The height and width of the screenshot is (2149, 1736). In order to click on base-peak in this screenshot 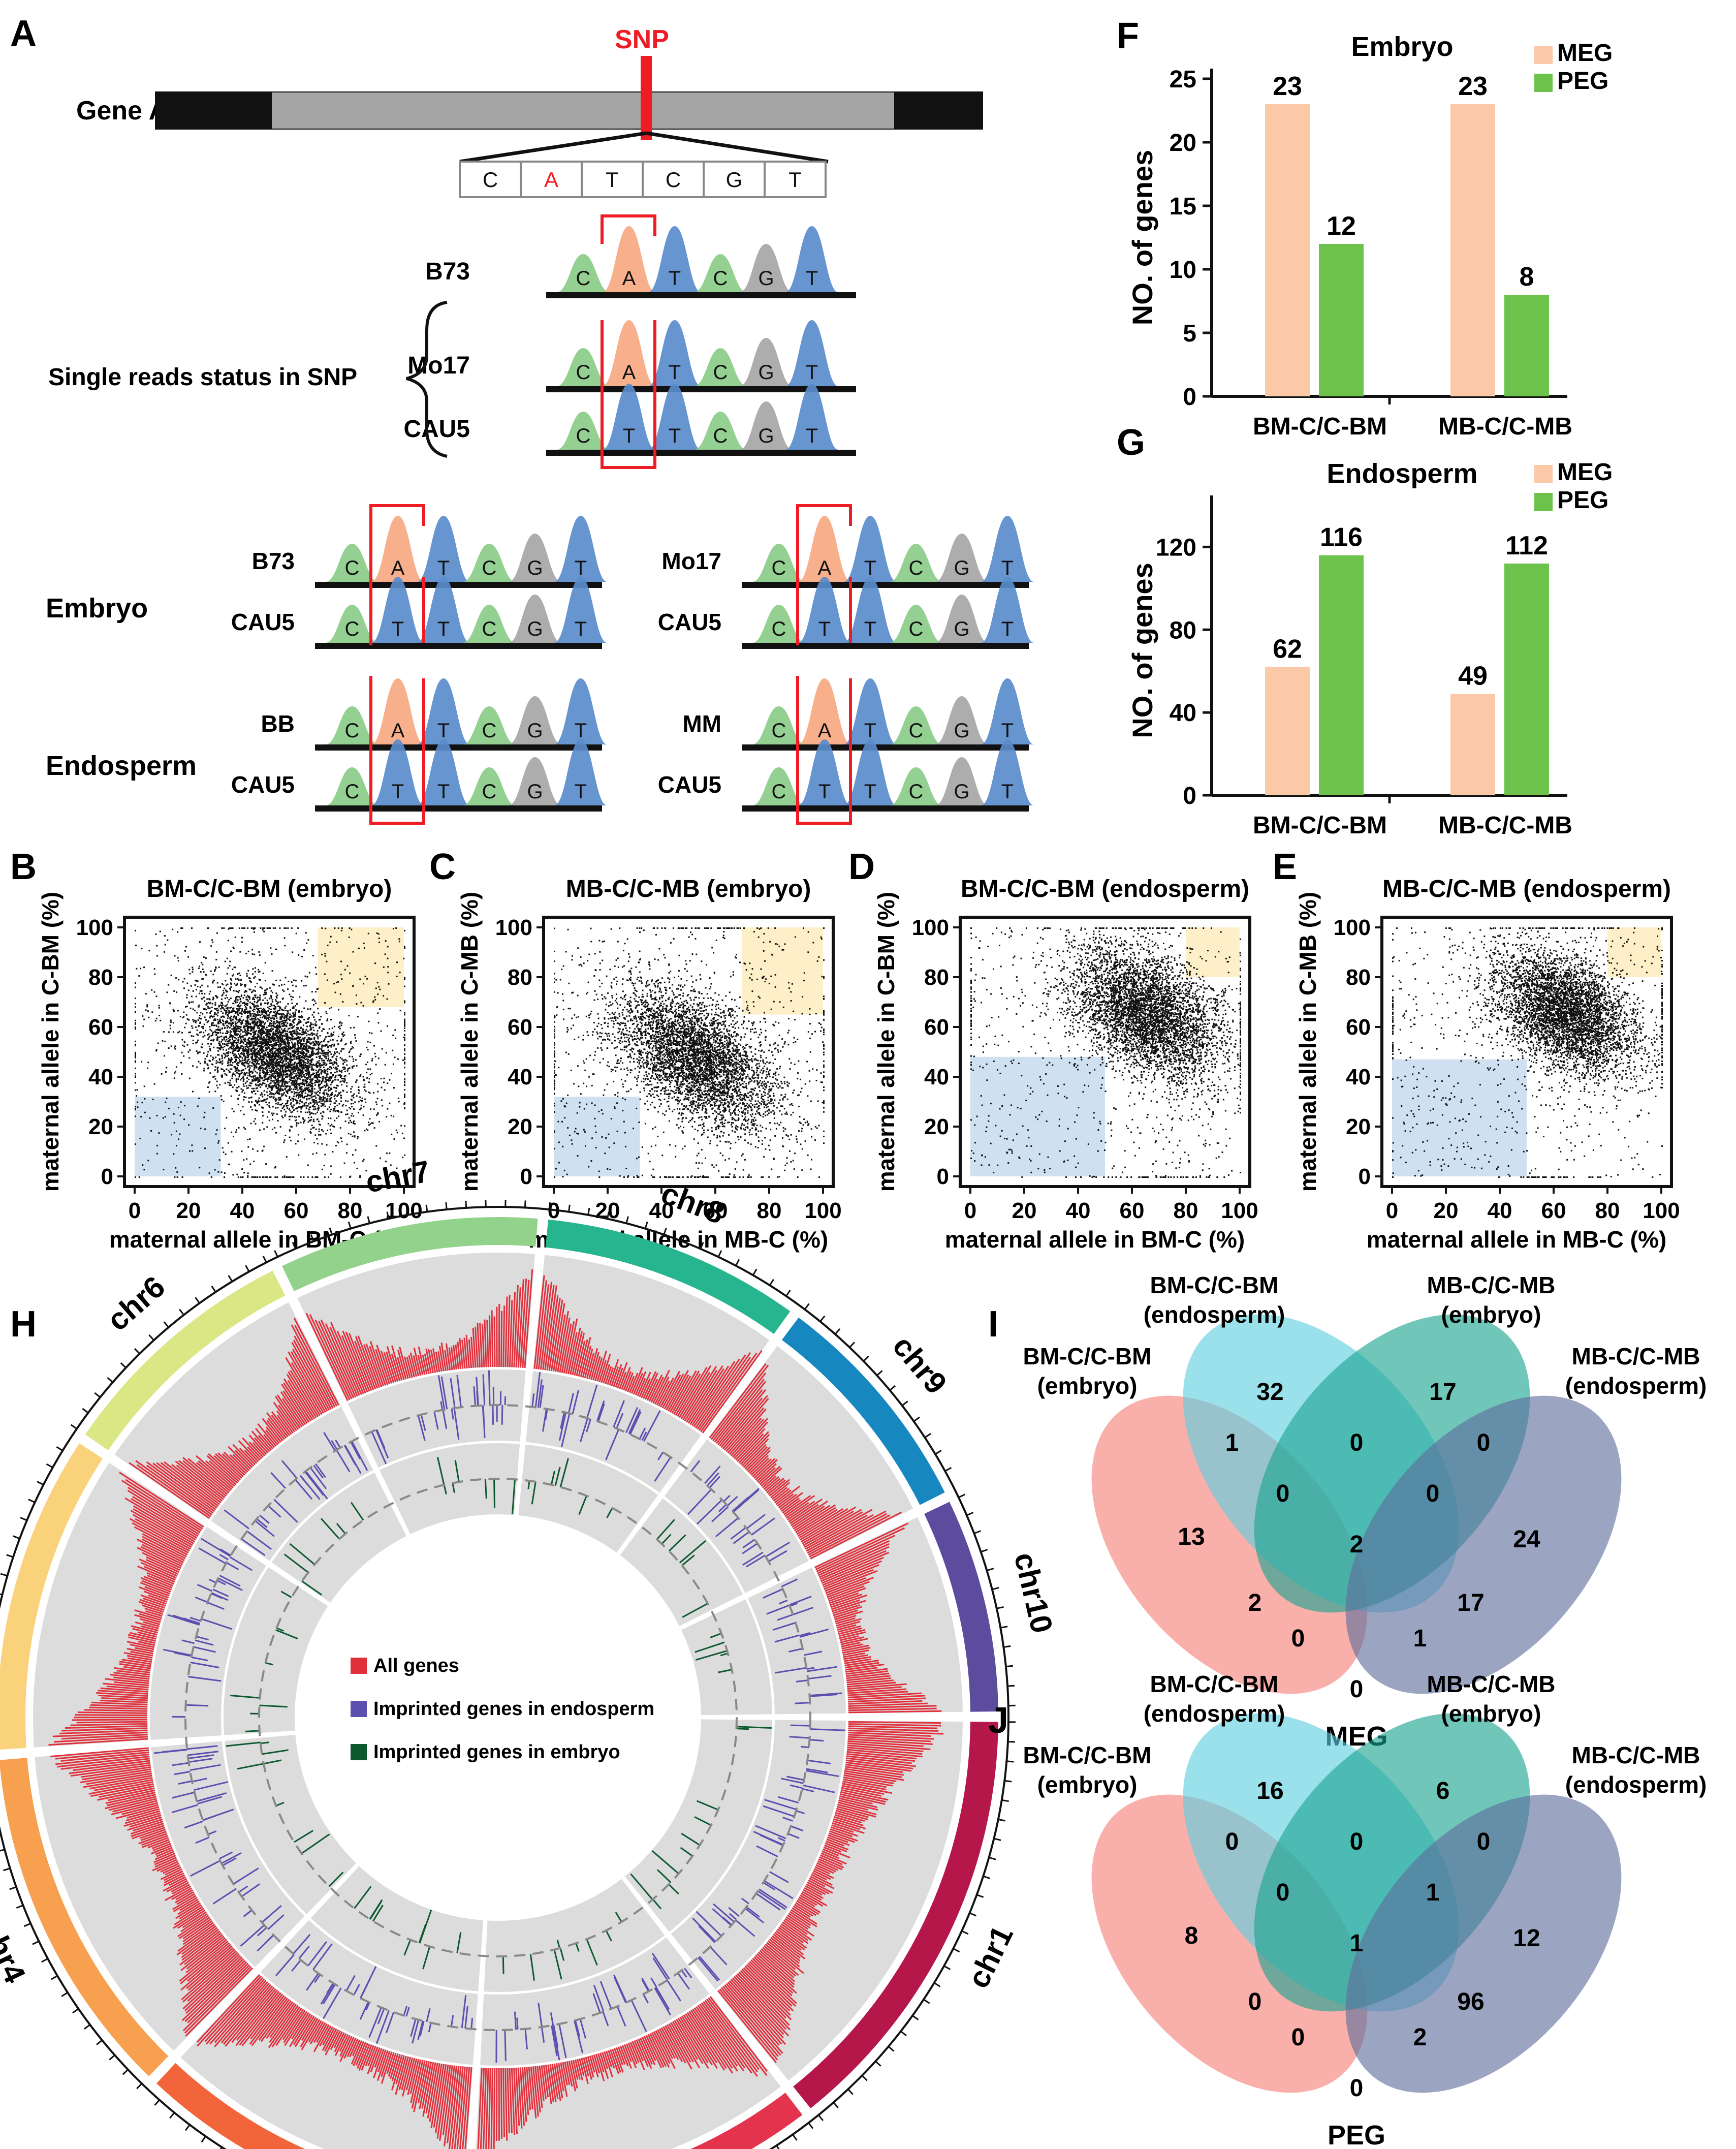, I will do `click(870, 549)`.